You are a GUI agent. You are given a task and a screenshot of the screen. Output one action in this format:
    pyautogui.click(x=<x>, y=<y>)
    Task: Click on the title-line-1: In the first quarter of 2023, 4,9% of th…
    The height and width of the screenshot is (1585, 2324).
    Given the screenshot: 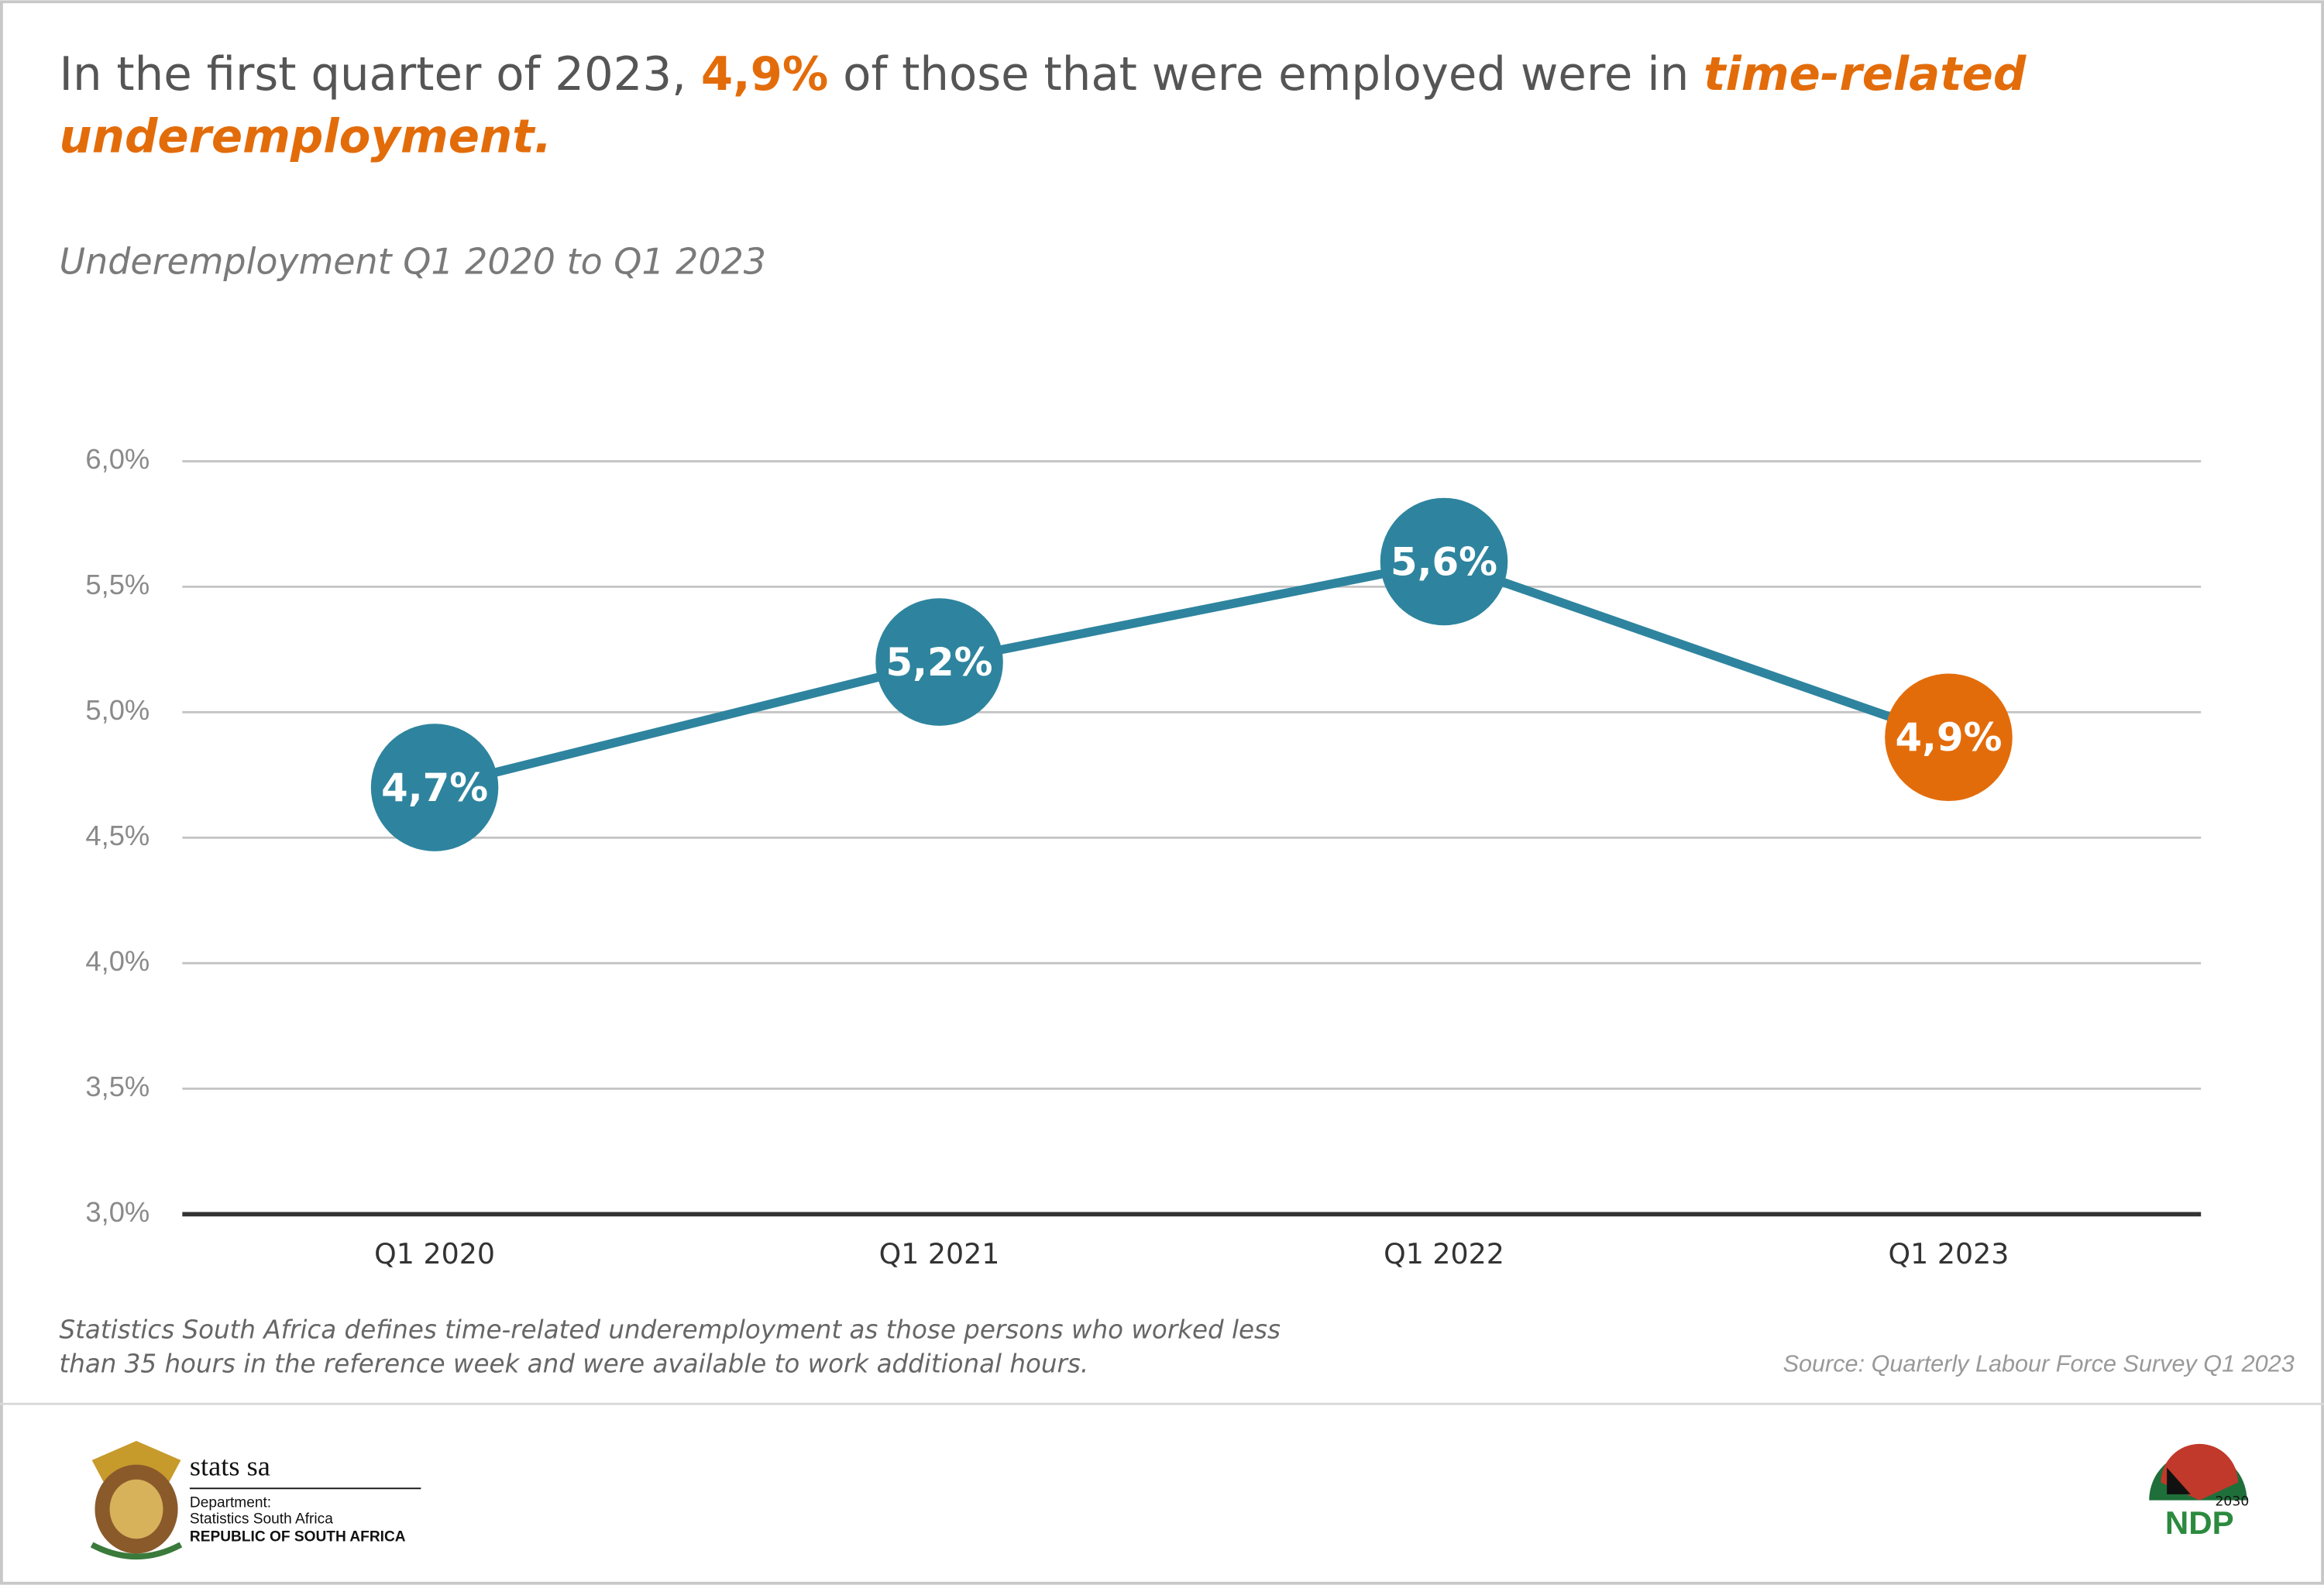 What is the action you would take?
    pyautogui.click(x=1043, y=74)
    